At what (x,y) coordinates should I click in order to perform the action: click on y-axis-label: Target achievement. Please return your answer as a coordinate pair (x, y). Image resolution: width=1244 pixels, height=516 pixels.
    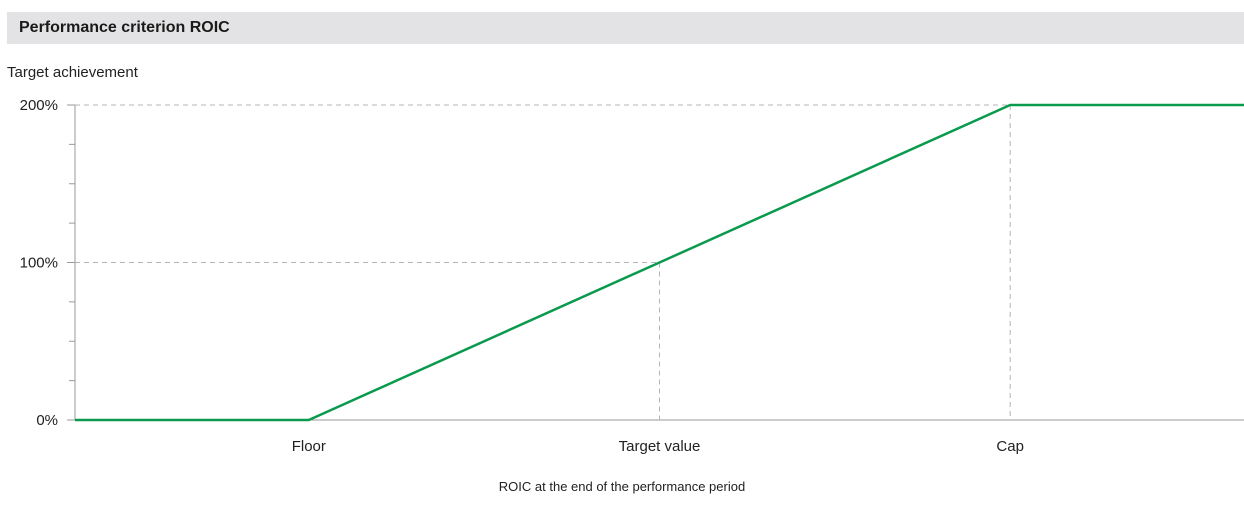
    Looking at the image, I should click on (72, 72).